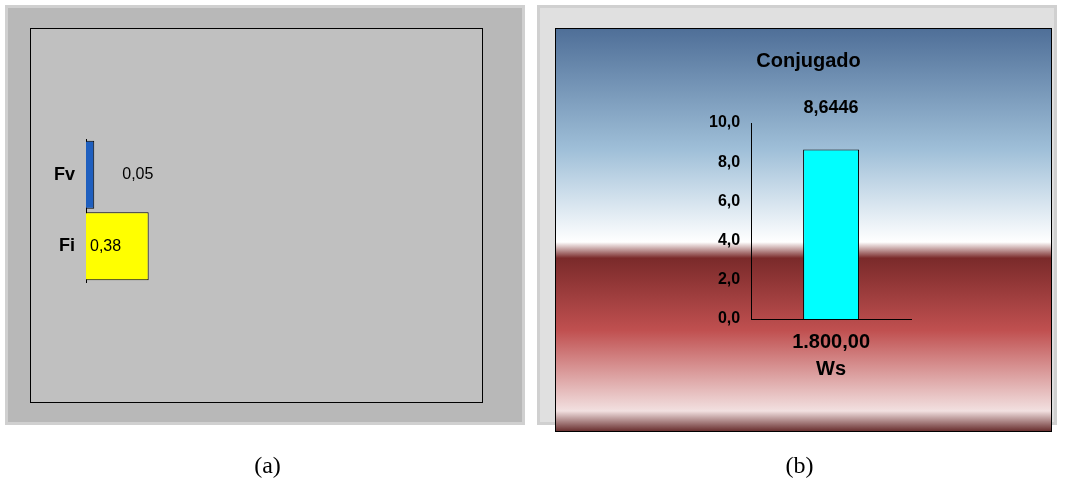 This screenshot has width=1067, height=493. I want to click on chart-title: Conjugado, so click(808, 59).